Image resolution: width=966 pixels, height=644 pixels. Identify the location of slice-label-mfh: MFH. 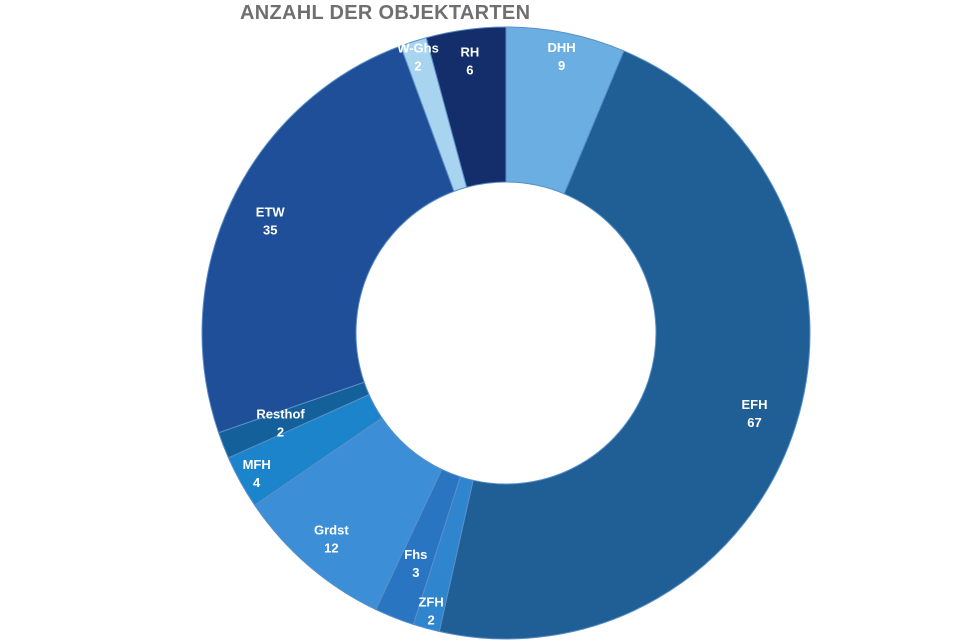
(257, 464).